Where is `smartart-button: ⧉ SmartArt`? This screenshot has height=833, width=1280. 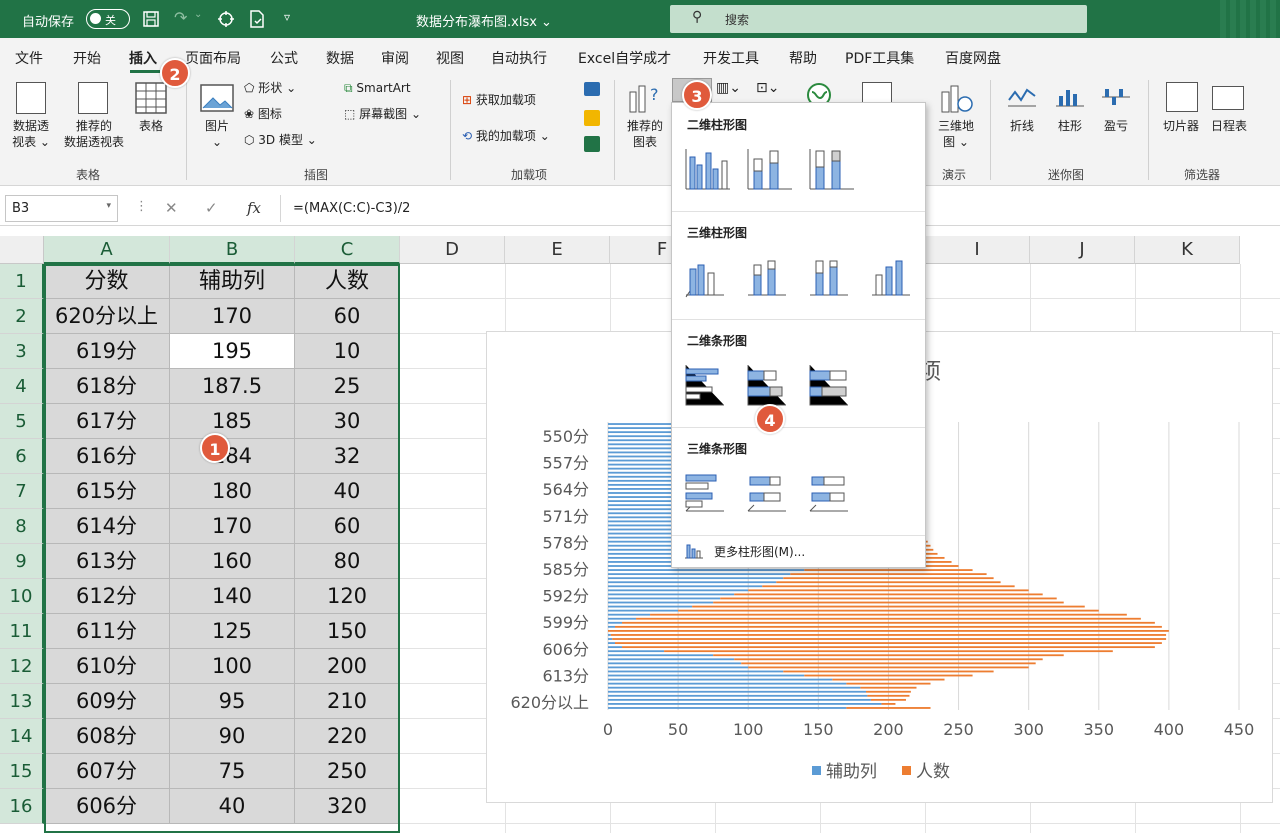
smartart-button: ⧉ SmartArt is located at coordinates (377, 88).